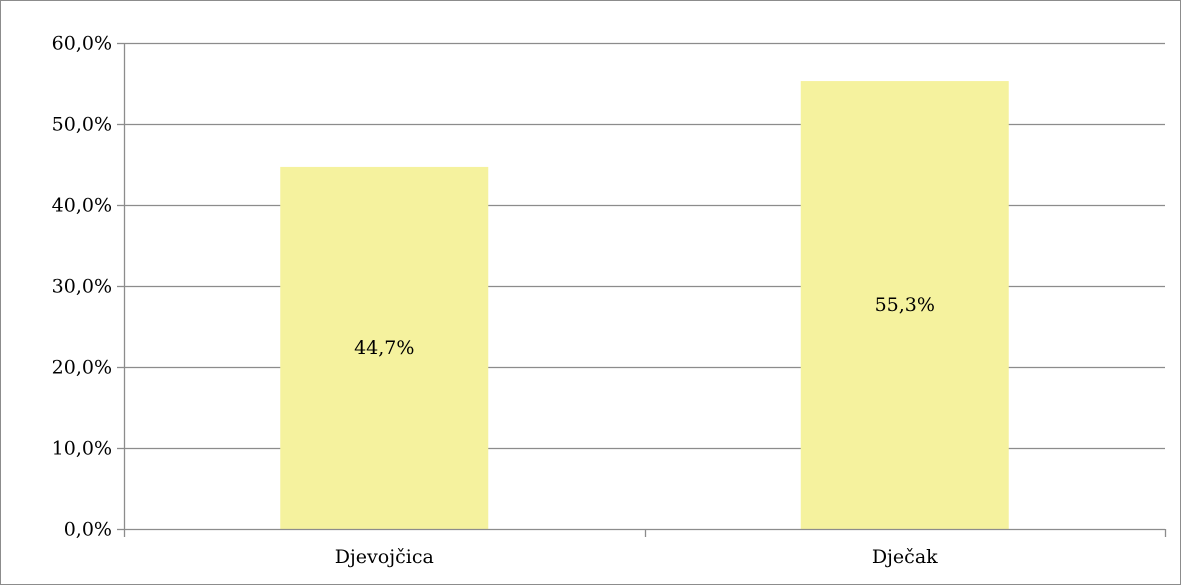  What do you see at coordinates (82, 206) in the screenshot?
I see `y-tick-label: 40,0%` at bounding box center [82, 206].